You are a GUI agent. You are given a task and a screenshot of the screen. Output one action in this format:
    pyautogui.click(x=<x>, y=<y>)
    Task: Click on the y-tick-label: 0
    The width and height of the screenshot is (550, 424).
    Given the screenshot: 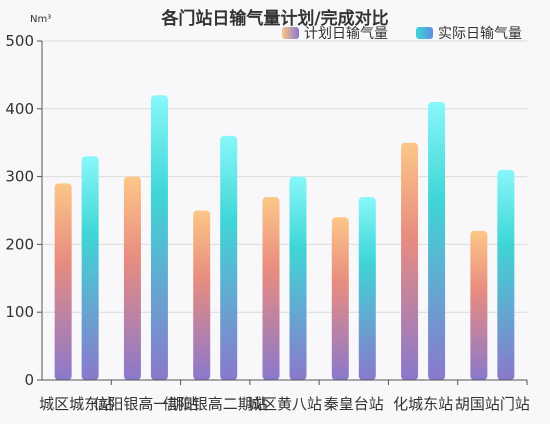 What is the action you would take?
    pyautogui.click(x=29, y=380)
    